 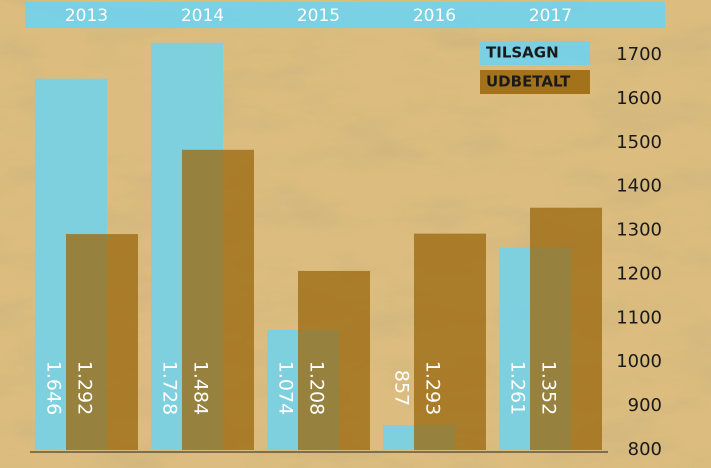 What do you see at coordinates (86, 16) in the screenshot?
I see `x-tick-label: 2013` at bounding box center [86, 16].